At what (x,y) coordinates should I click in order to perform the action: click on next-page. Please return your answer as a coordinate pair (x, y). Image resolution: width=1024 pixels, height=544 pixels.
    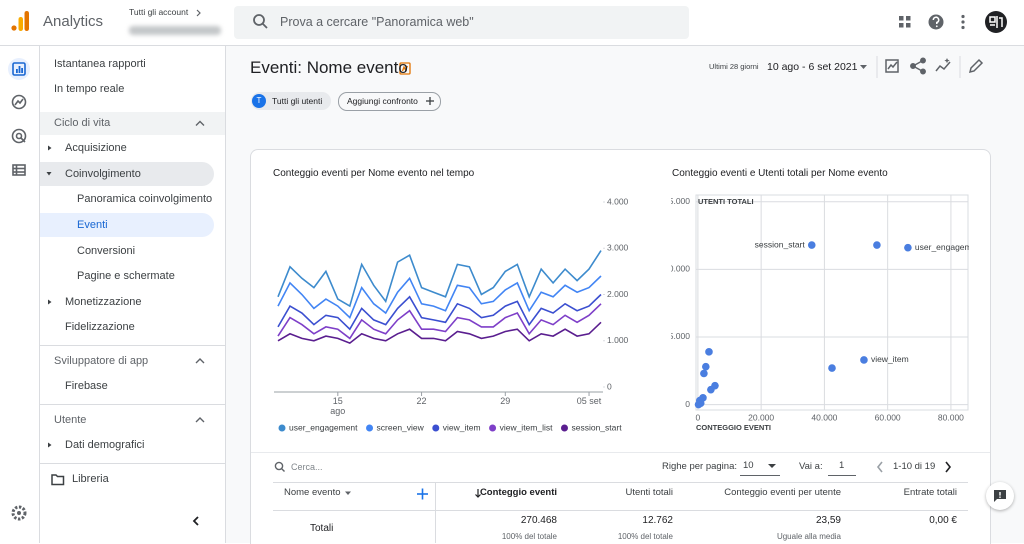
    Looking at the image, I should click on (948, 467).